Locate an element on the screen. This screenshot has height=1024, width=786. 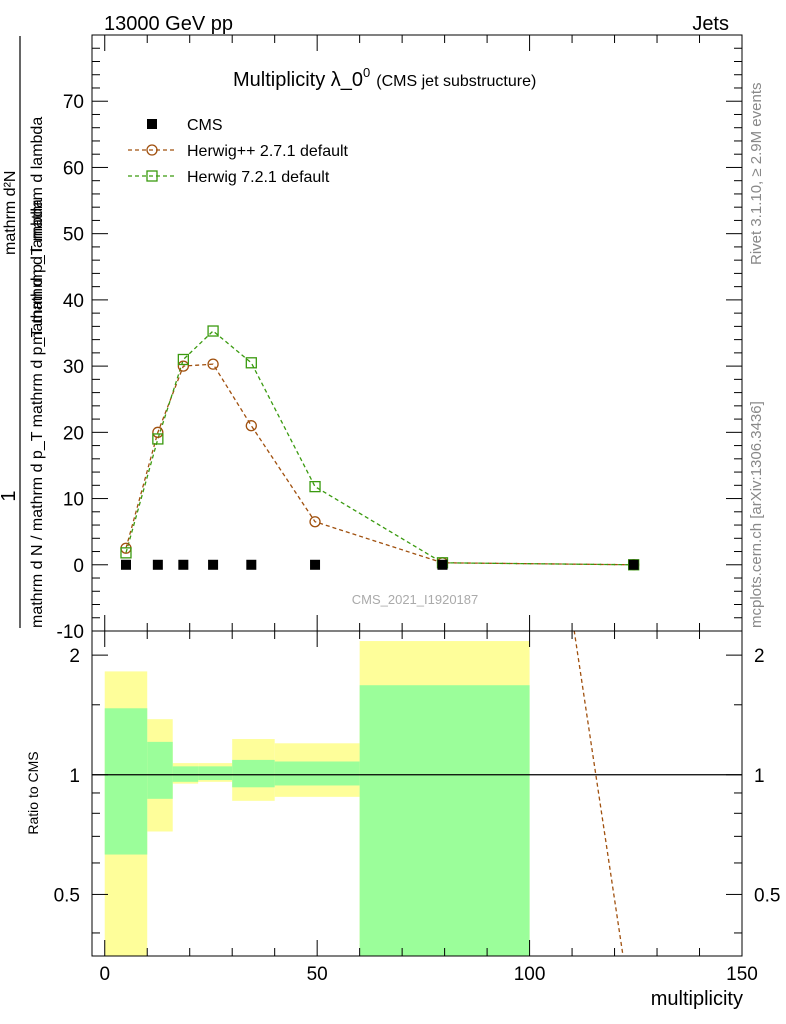
ylabel-top-full: mathrm d p_T mathrm d lambda is located at coordinates (37, 231).